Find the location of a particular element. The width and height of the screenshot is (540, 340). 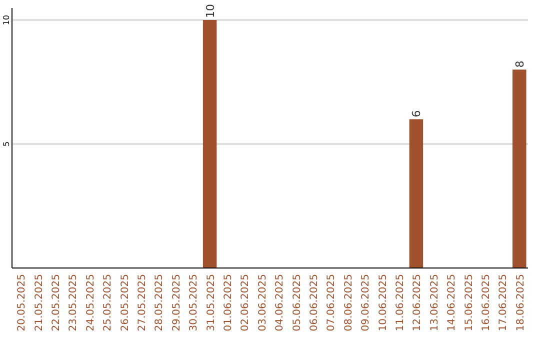

x-tick-label: 09.06.2025 is located at coordinates (366, 303).